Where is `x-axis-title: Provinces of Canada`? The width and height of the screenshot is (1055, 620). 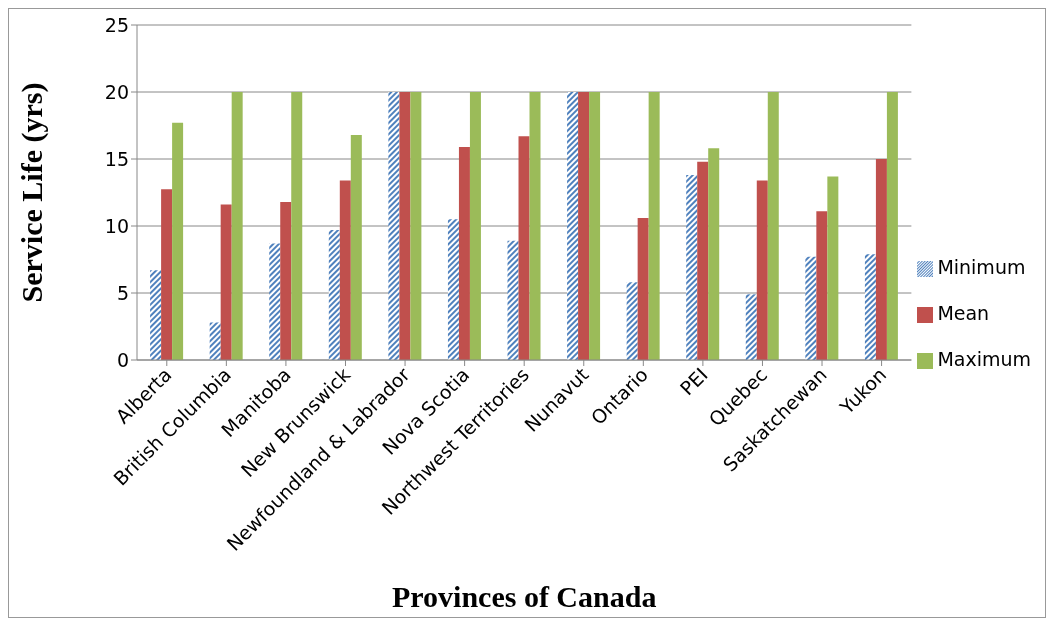 x-axis-title: Provinces of Canada is located at coordinates (524, 596).